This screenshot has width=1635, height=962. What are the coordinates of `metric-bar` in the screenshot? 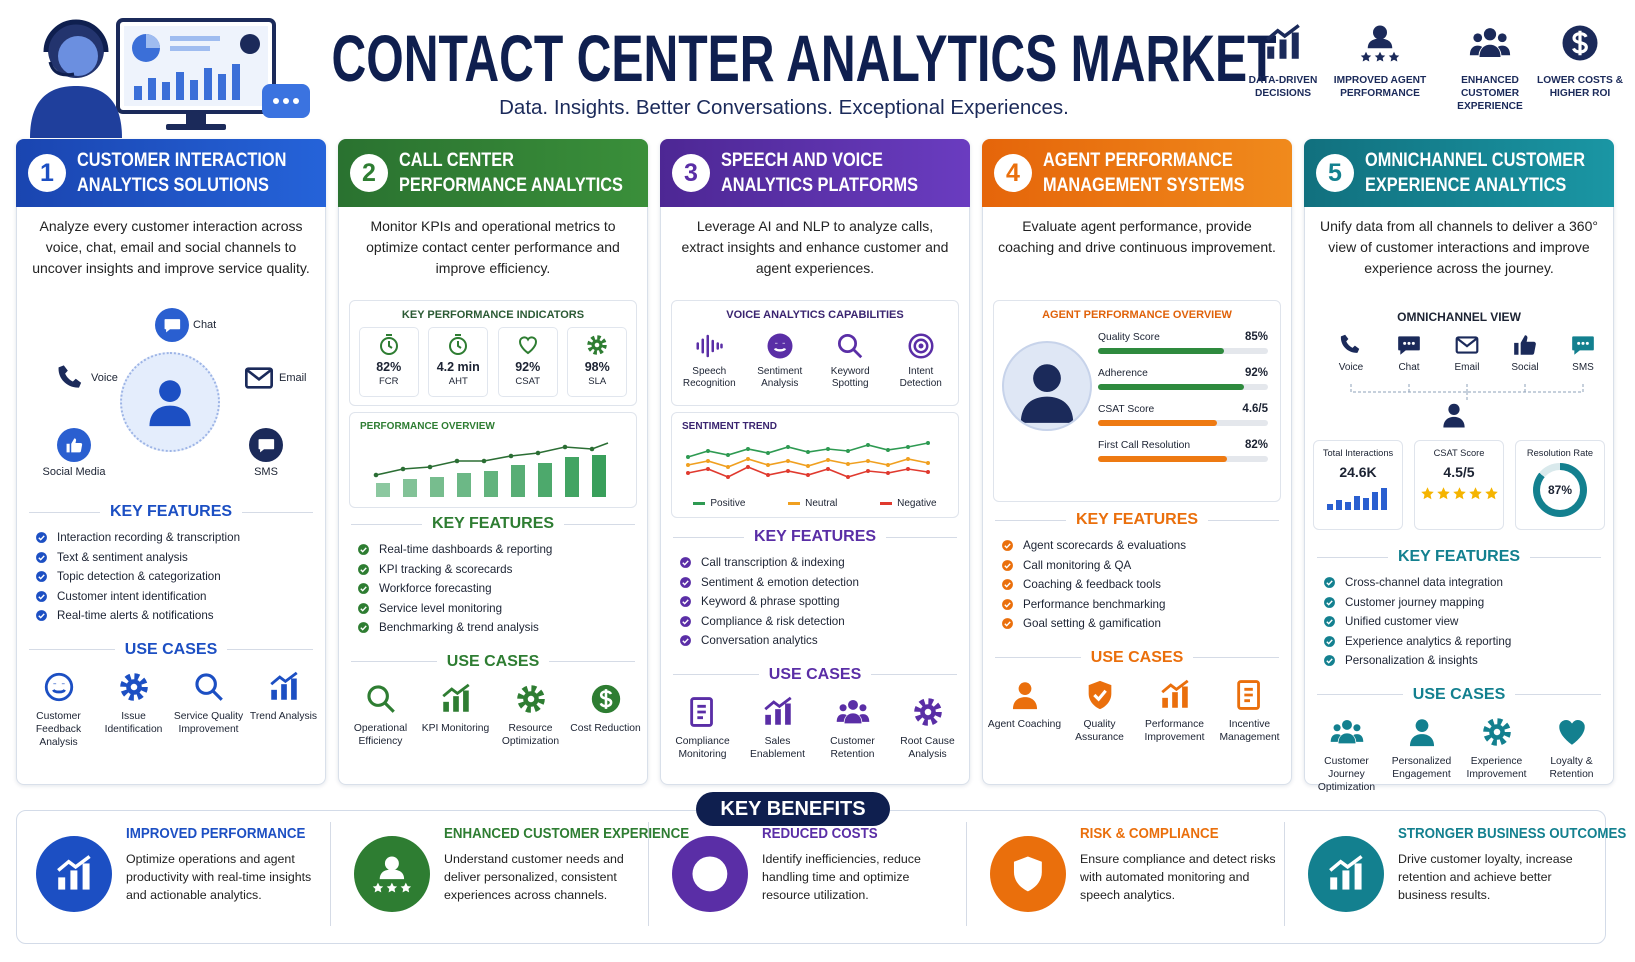 It's located at (1161, 351).